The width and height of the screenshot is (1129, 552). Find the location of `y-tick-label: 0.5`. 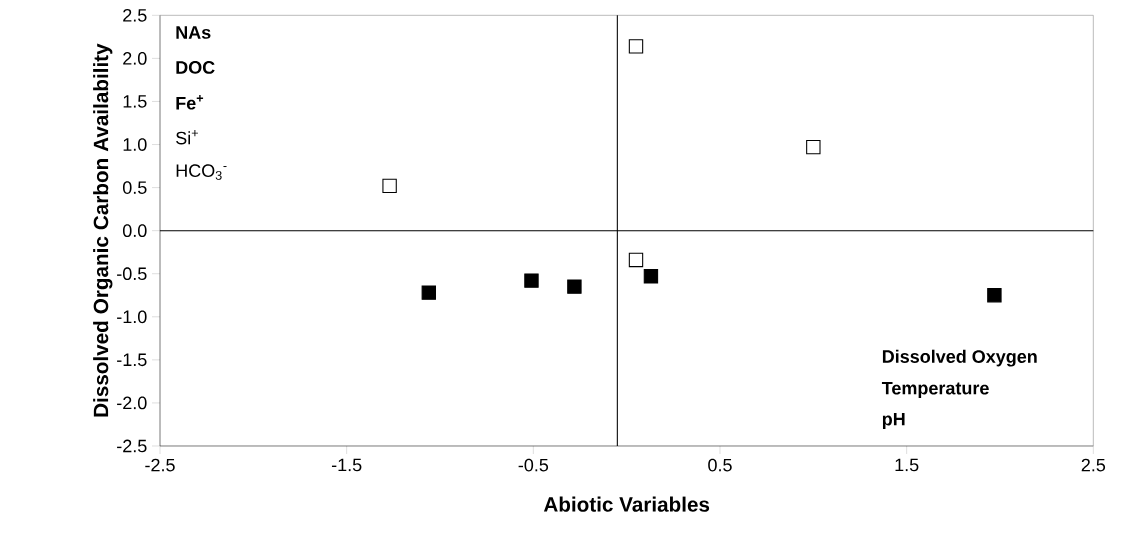

y-tick-label: 0.5 is located at coordinates (134, 187).